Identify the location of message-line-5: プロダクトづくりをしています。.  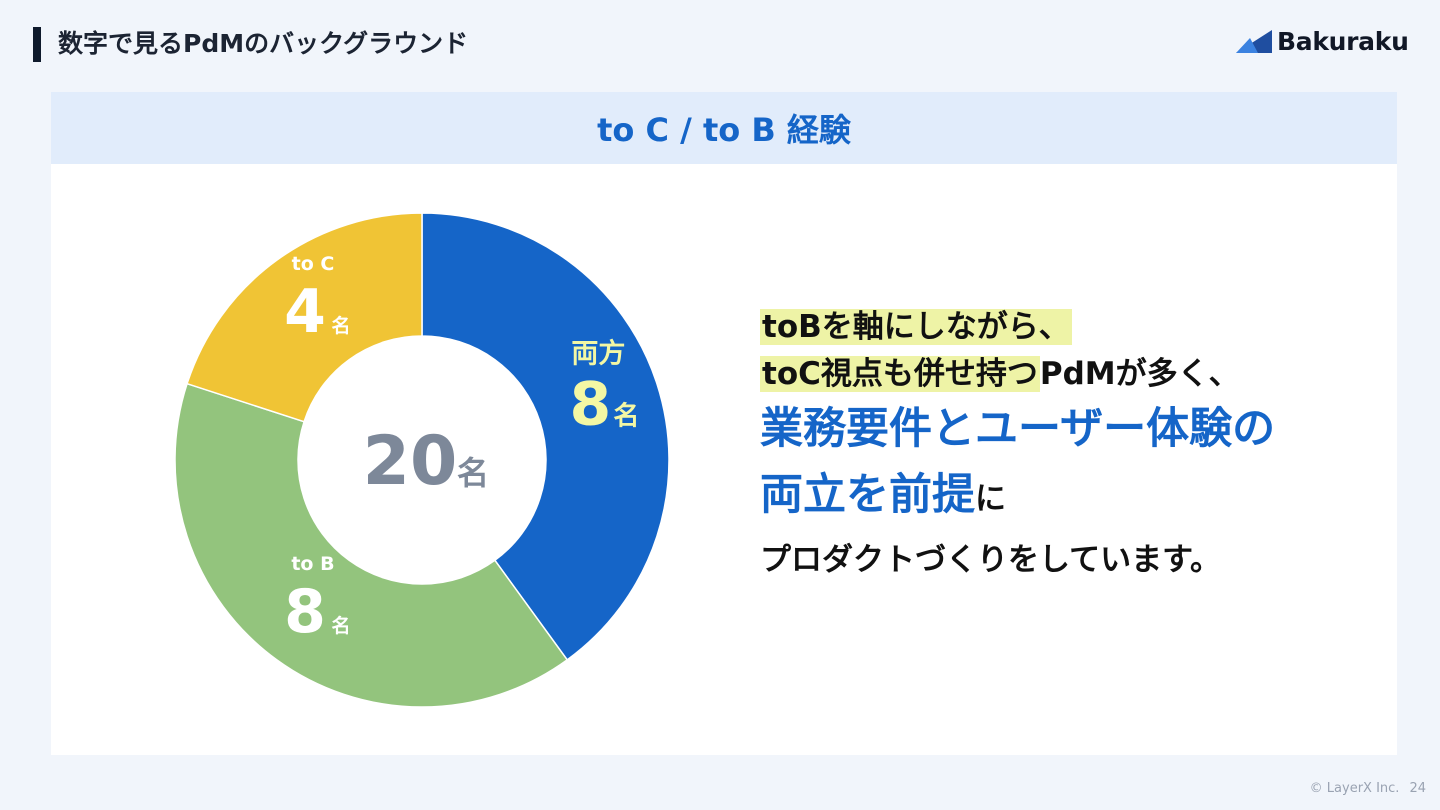
(990, 560).